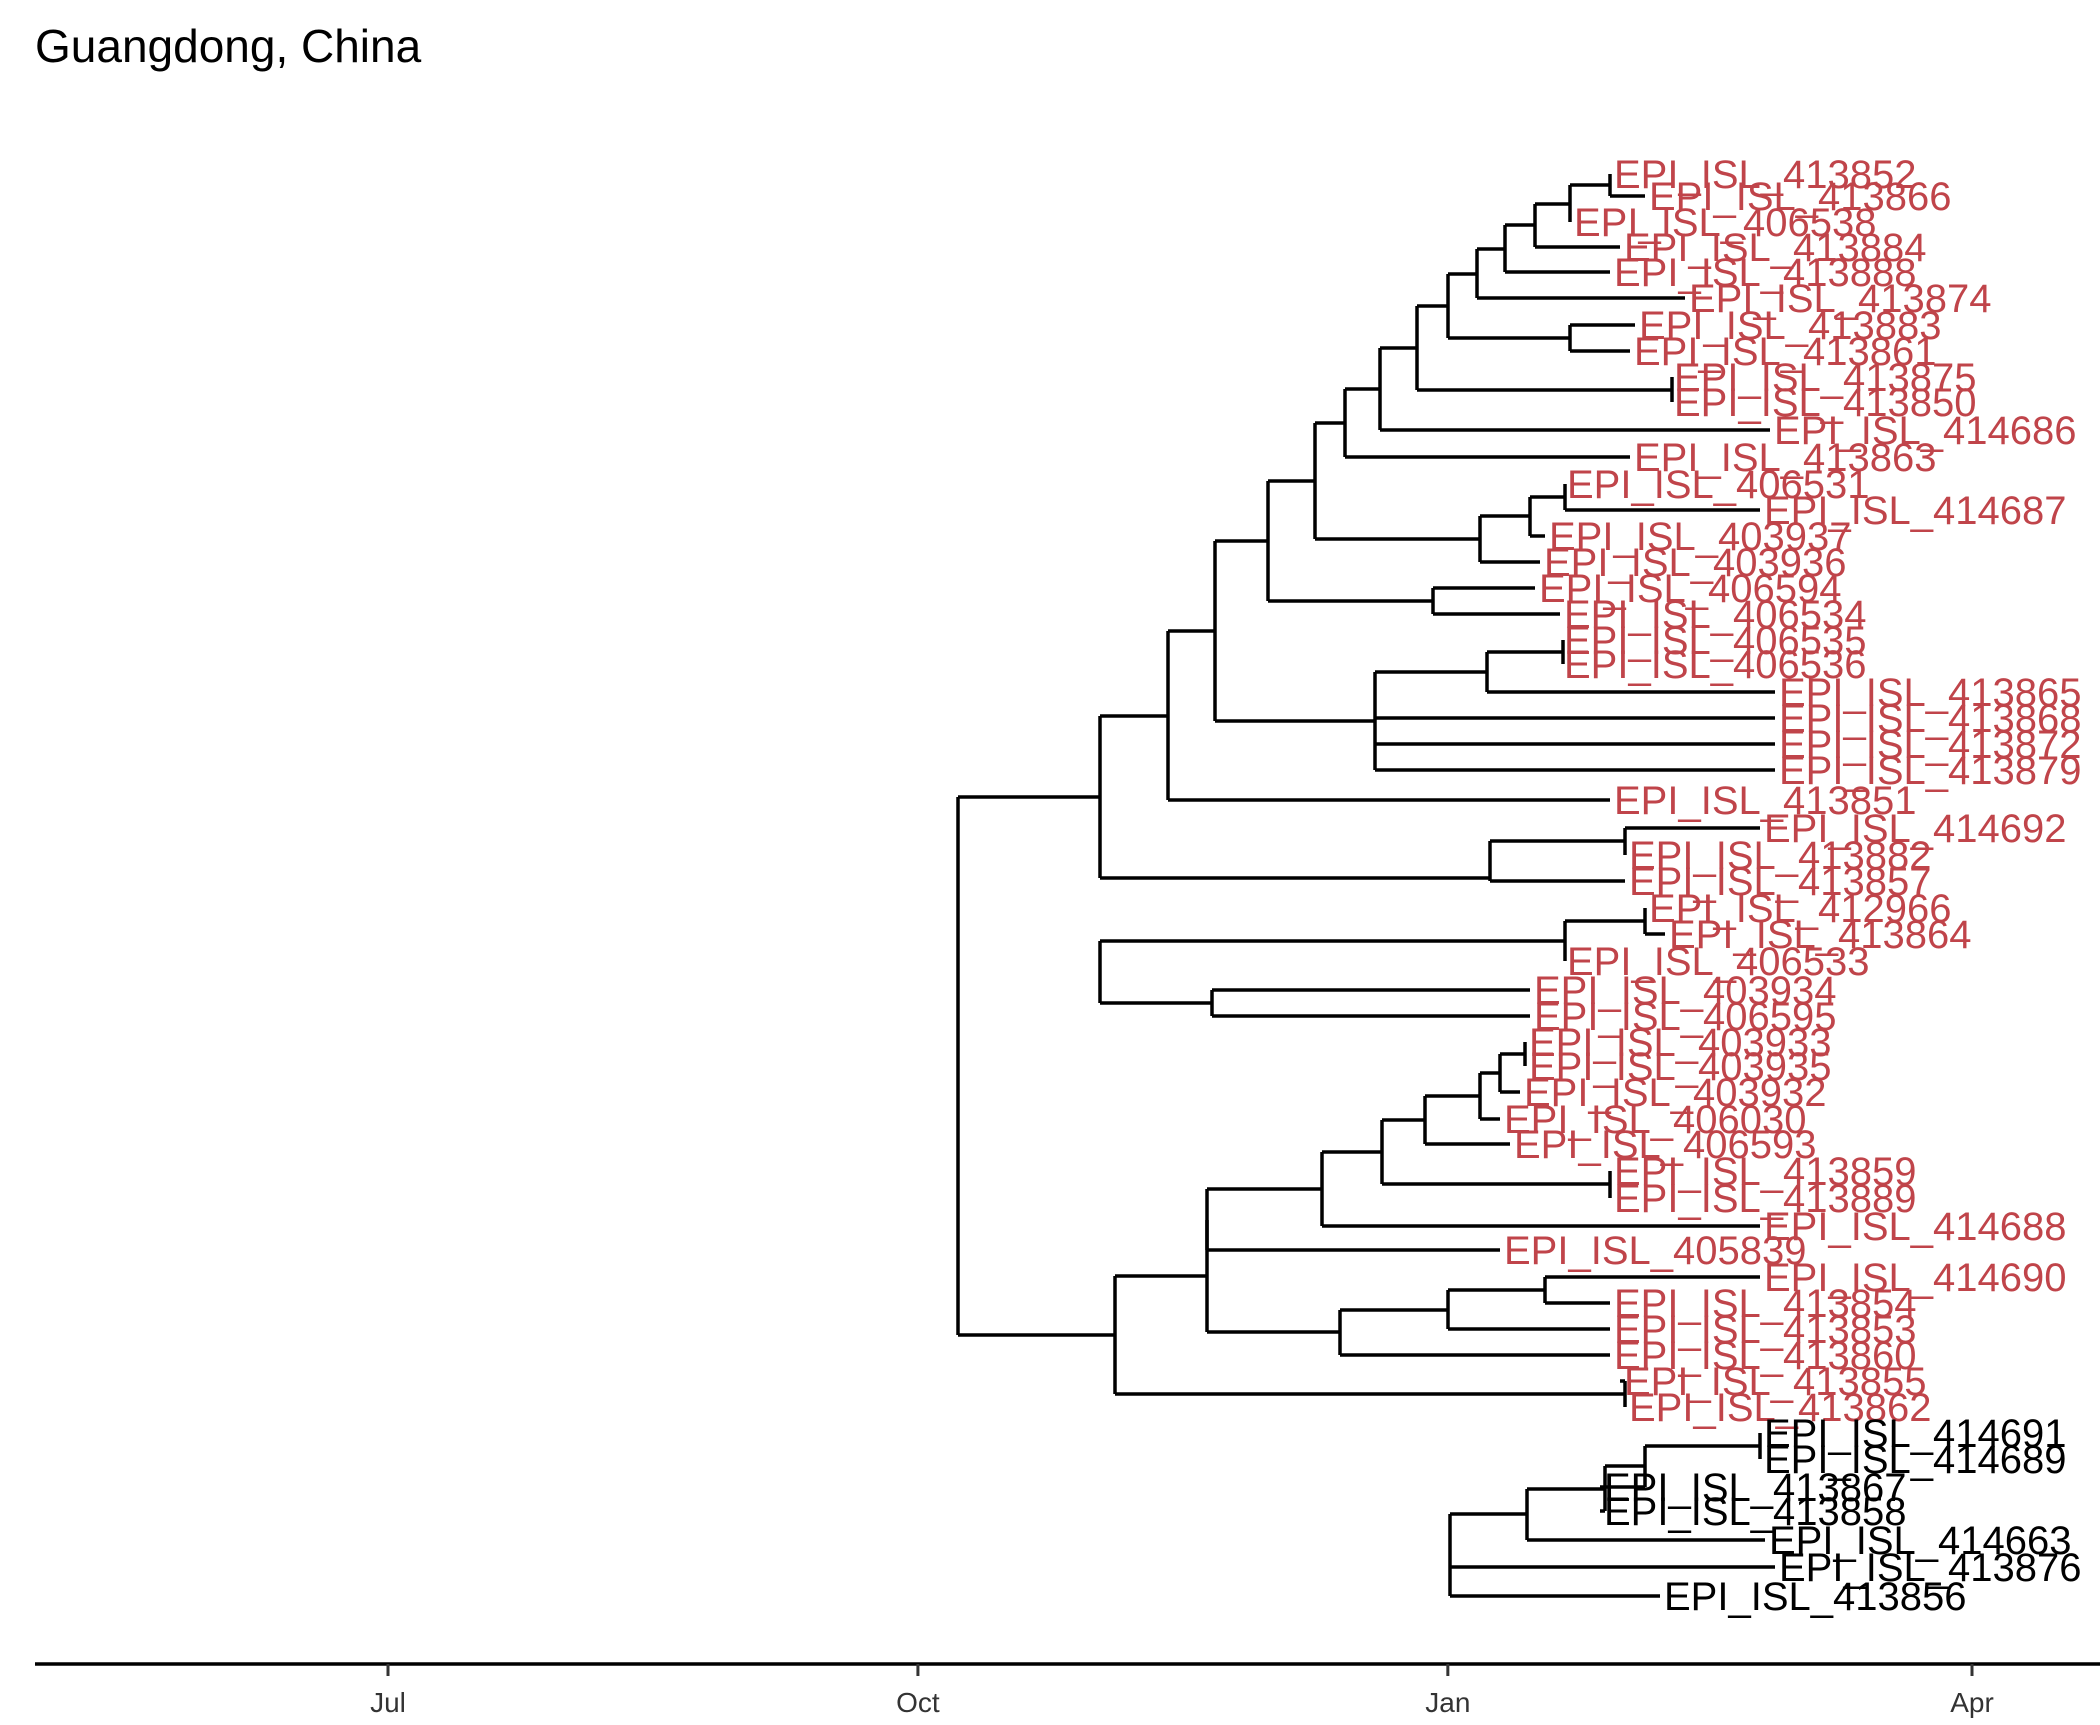 The height and width of the screenshot is (1725, 2100). I want to click on chart-title: Guangdong, China, so click(228, 46).